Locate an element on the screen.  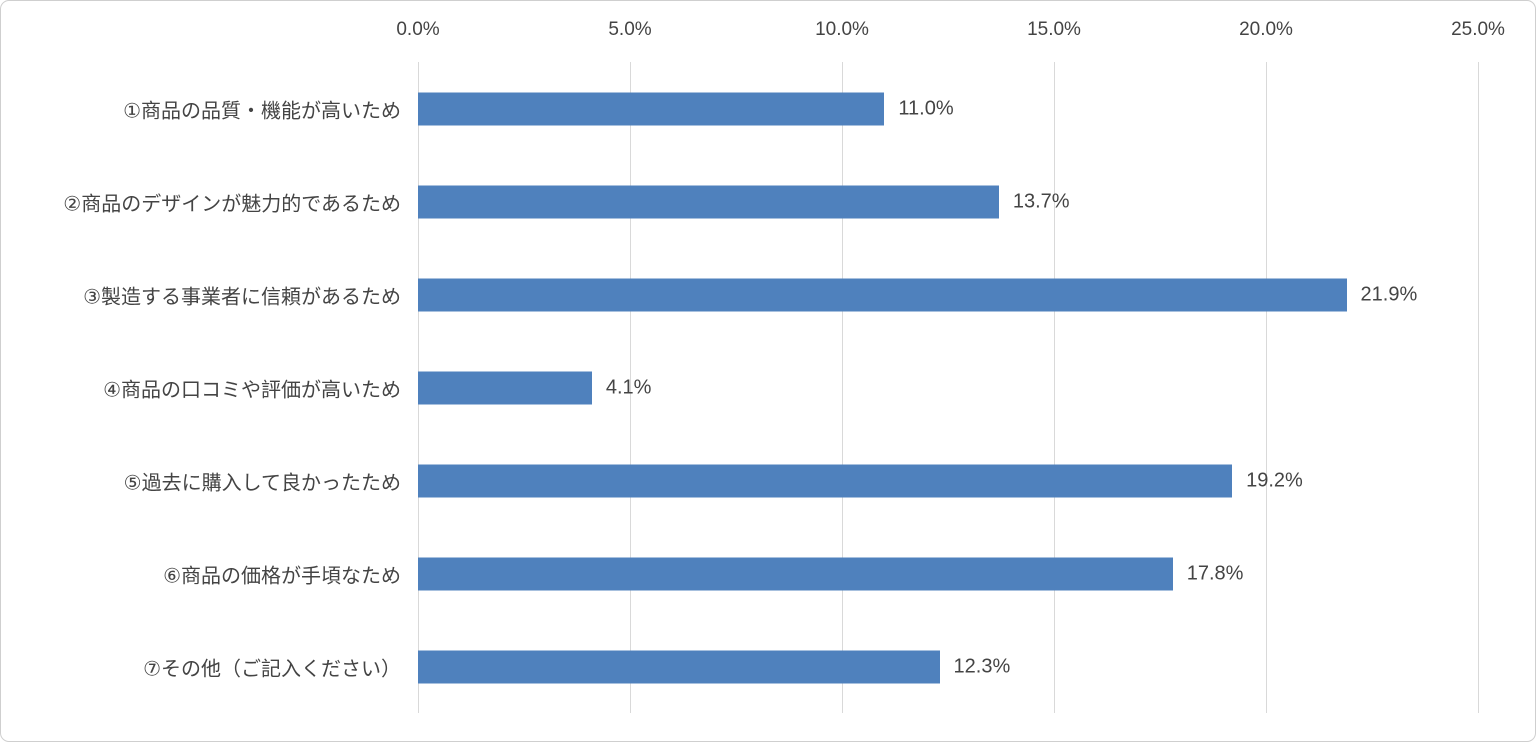
bar-row: ④商品の口コミや評価が高いため 4.1% is located at coordinates (790, 387).